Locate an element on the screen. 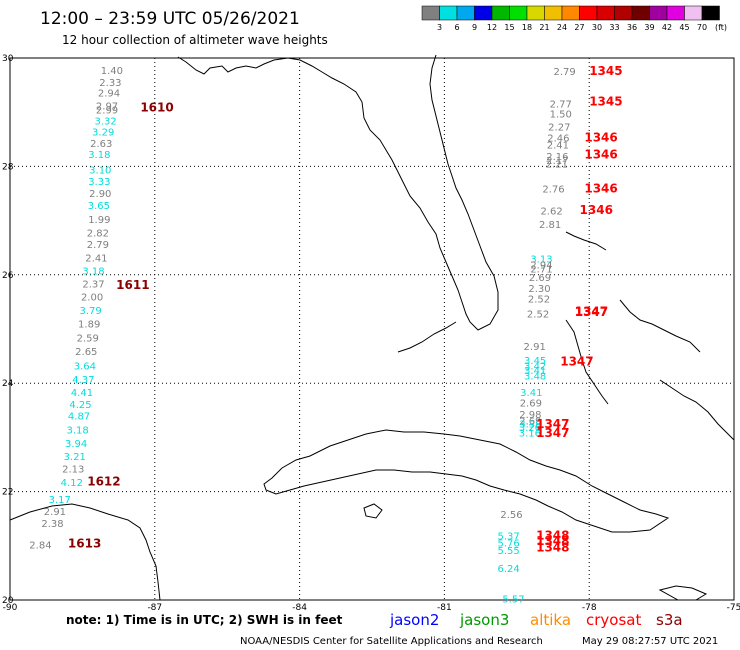  colorbar-label: 9 is located at coordinates (474, 27).